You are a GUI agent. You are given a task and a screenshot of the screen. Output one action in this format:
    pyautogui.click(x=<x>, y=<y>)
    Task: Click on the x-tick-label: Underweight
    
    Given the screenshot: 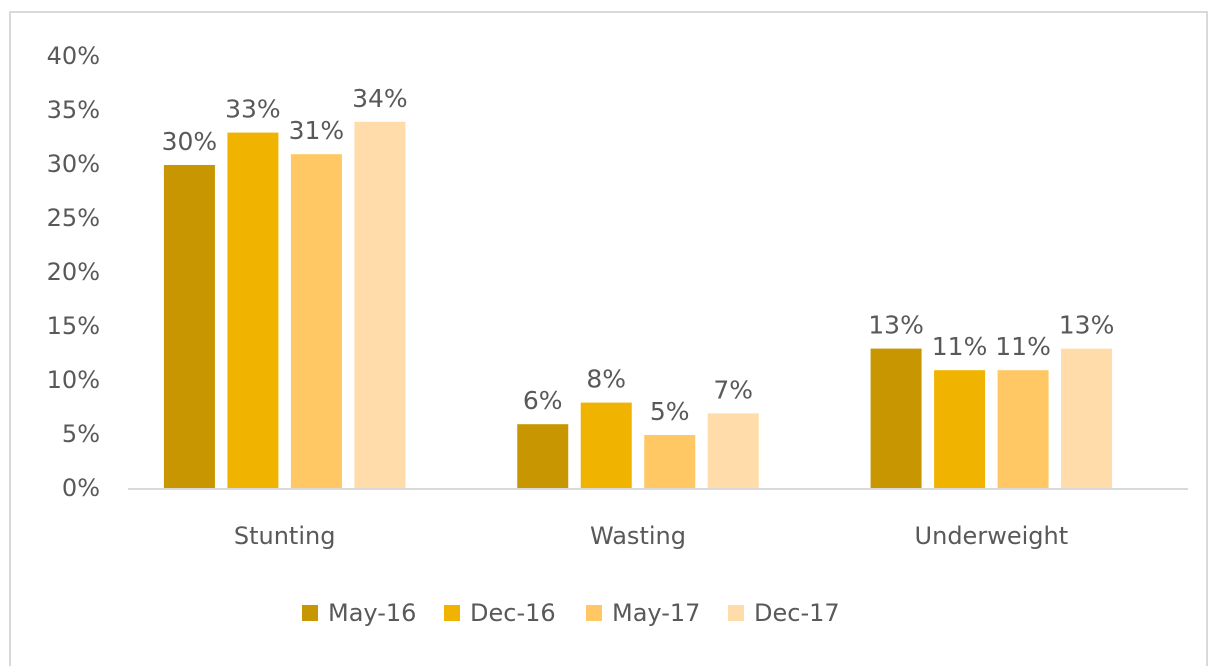 What is the action you would take?
    pyautogui.click(x=992, y=536)
    